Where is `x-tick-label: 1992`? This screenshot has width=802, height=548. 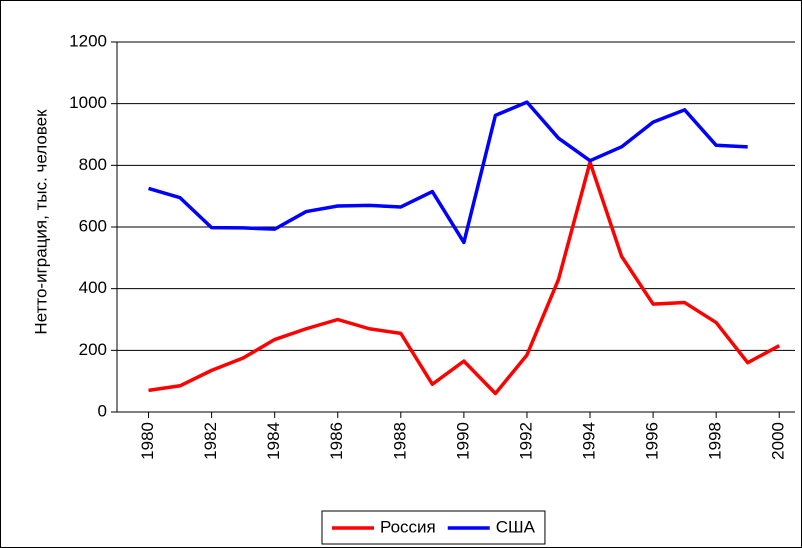 x-tick-label: 1992 is located at coordinates (525, 441).